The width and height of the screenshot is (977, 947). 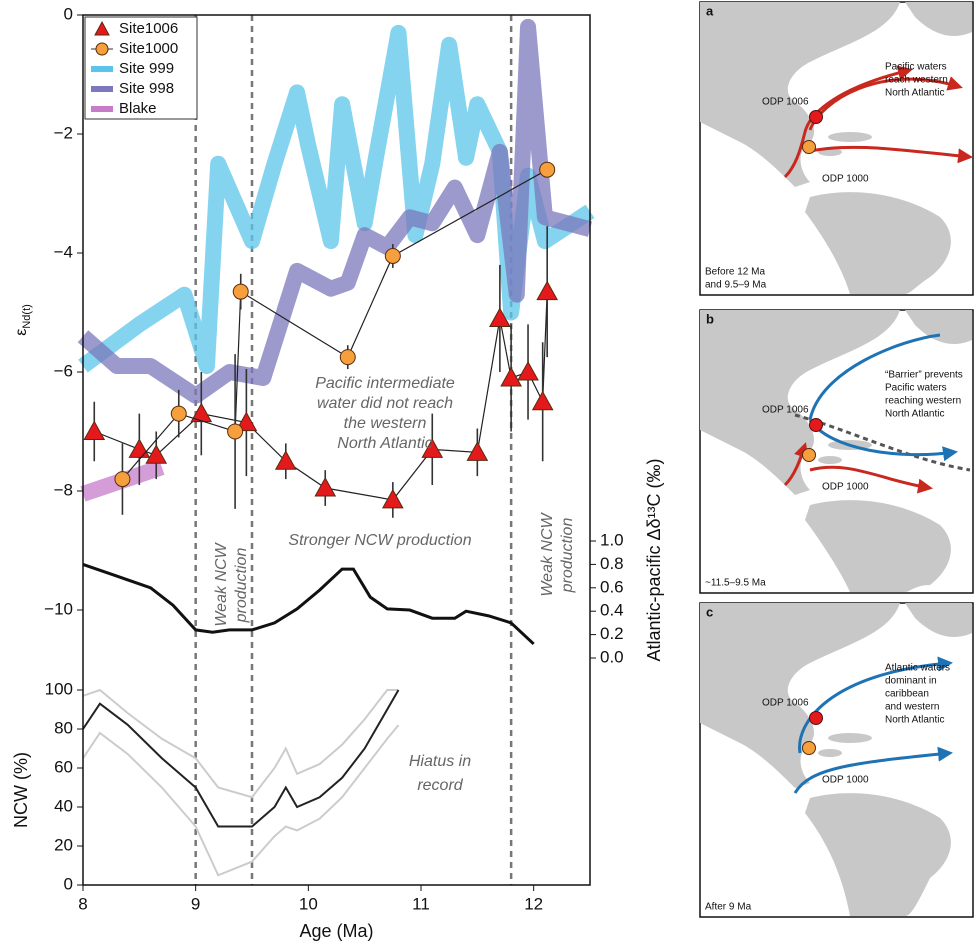 What do you see at coordinates (612, 539) in the screenshot?
I see `y2-tick-label: 1.0` at bounding box center [612, 539].